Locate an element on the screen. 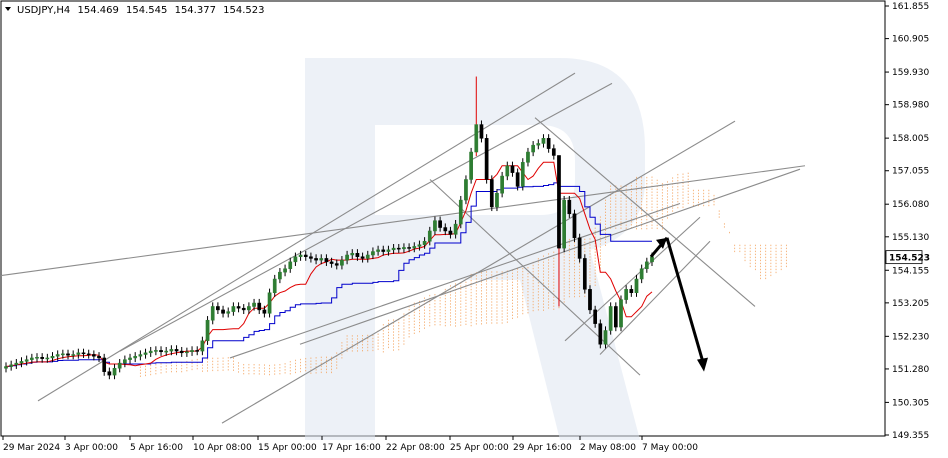  close-value: 154.523 is located at coordinates (243, 10).